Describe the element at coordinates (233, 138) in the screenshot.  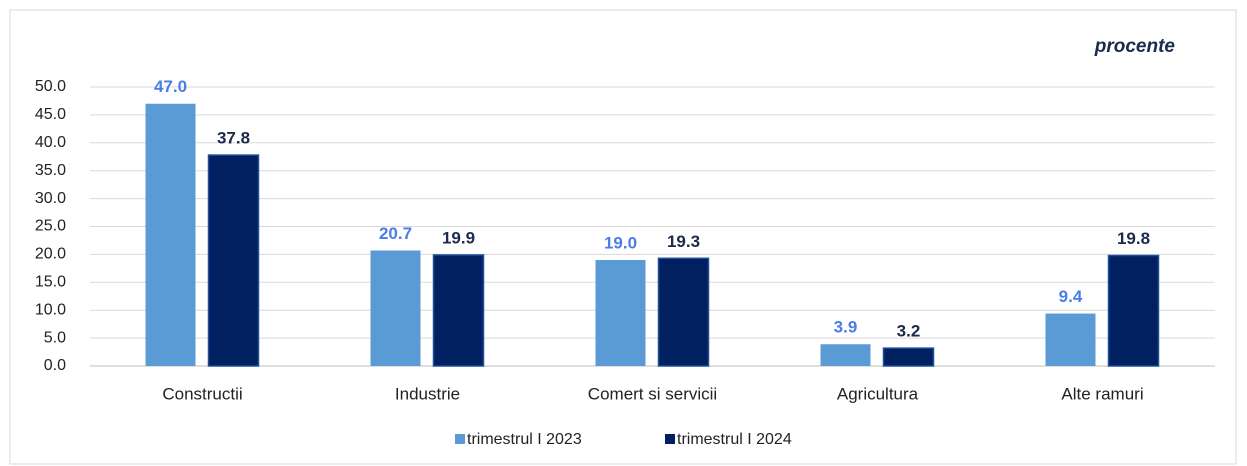
I see `value-label: 37.8` at that location.